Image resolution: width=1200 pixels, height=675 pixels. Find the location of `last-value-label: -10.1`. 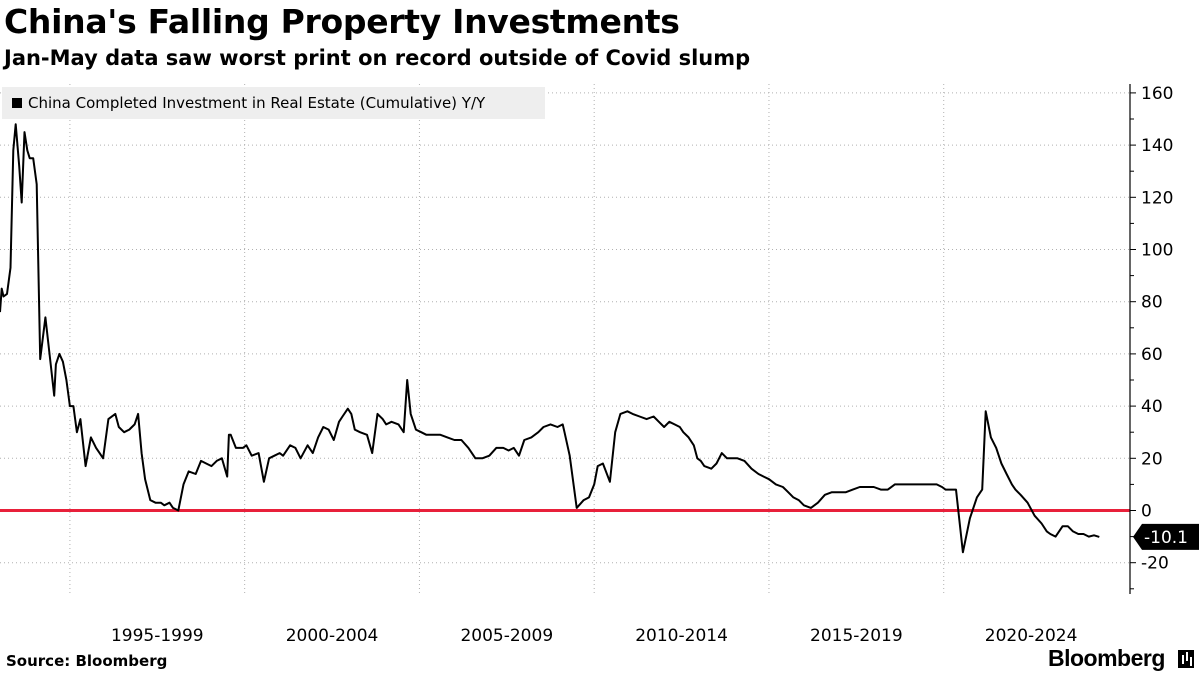

last-value-label: -10.1 is located at coordinates (1166, 538).